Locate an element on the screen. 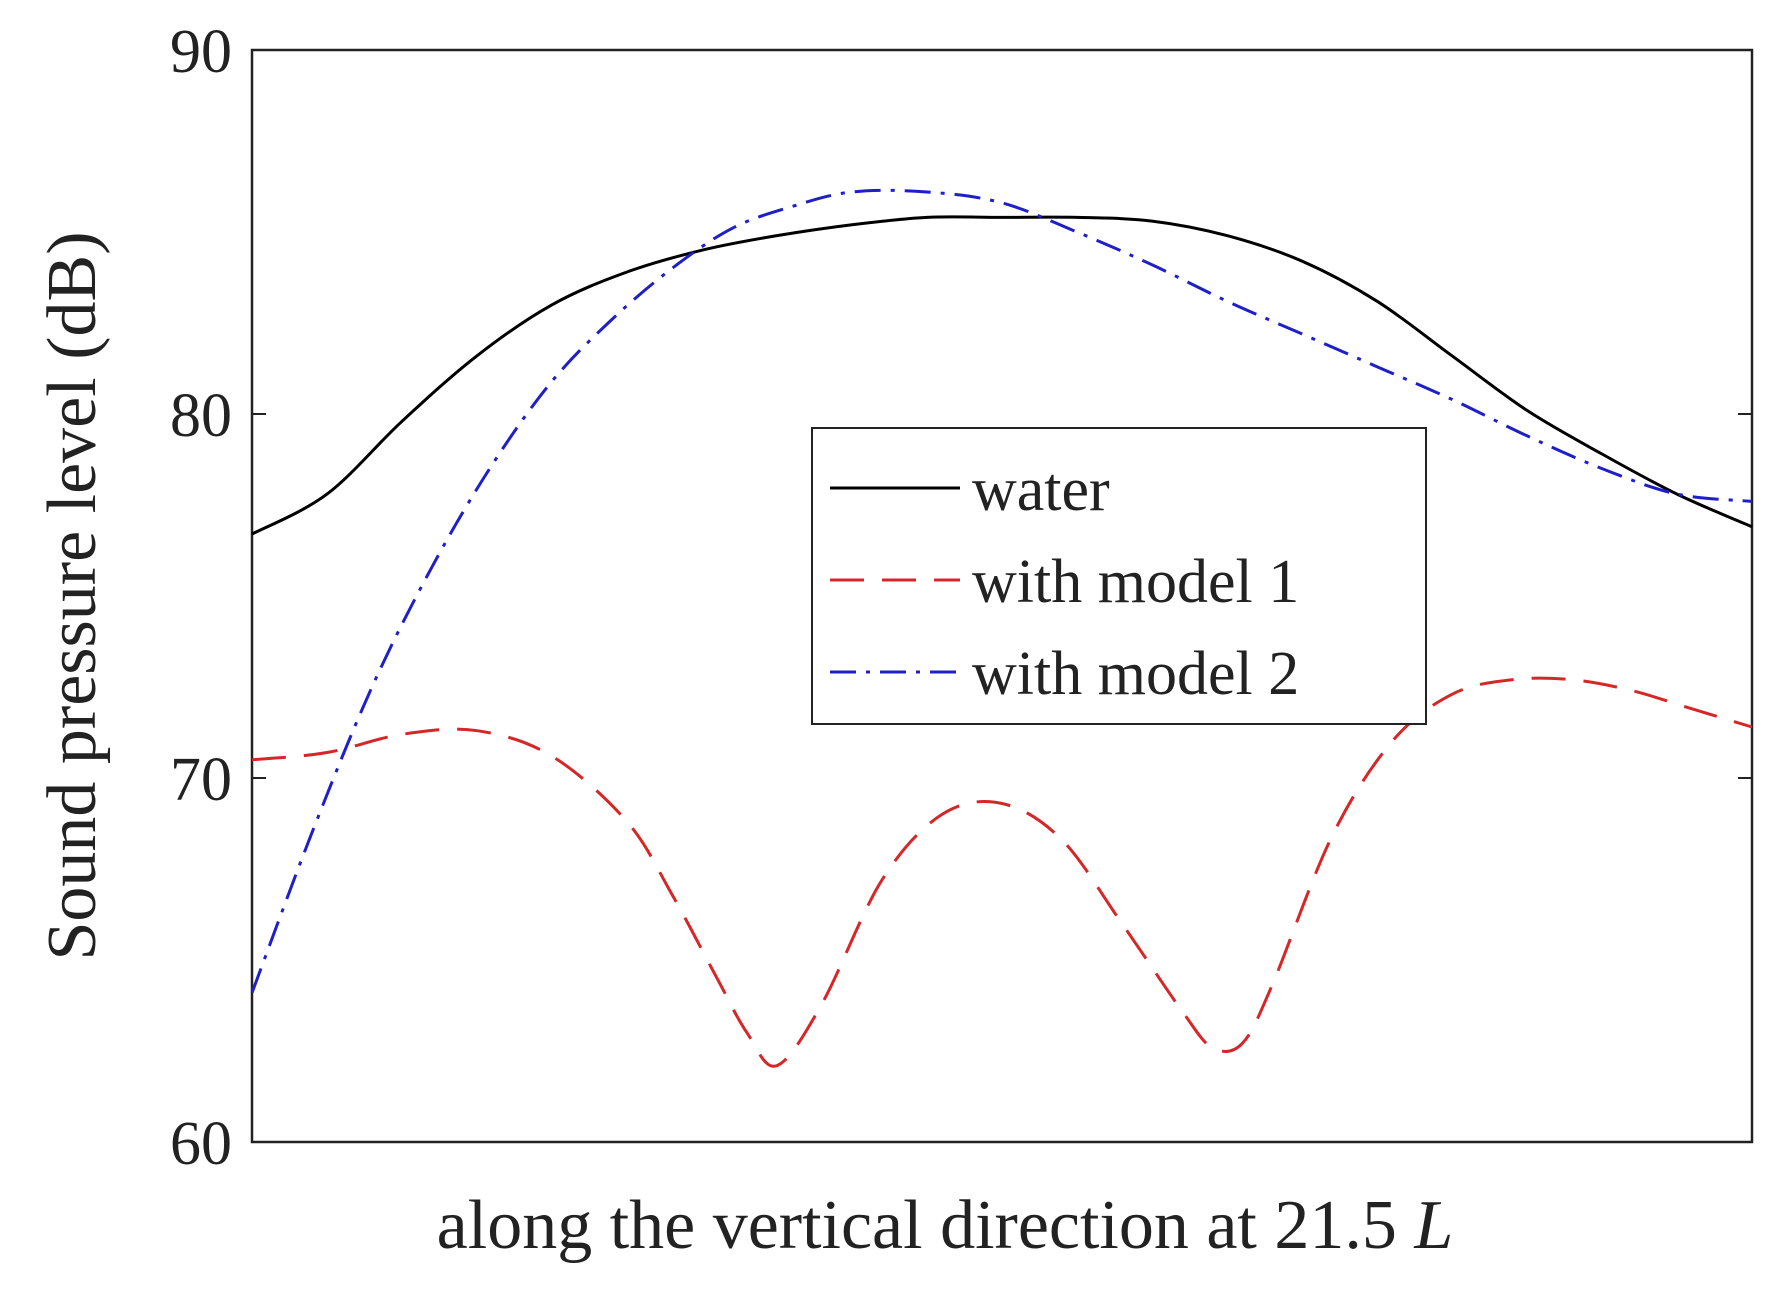 The image size is (1774, 1289). y-tick-label: 60 is located at coordinates (201, 1144).